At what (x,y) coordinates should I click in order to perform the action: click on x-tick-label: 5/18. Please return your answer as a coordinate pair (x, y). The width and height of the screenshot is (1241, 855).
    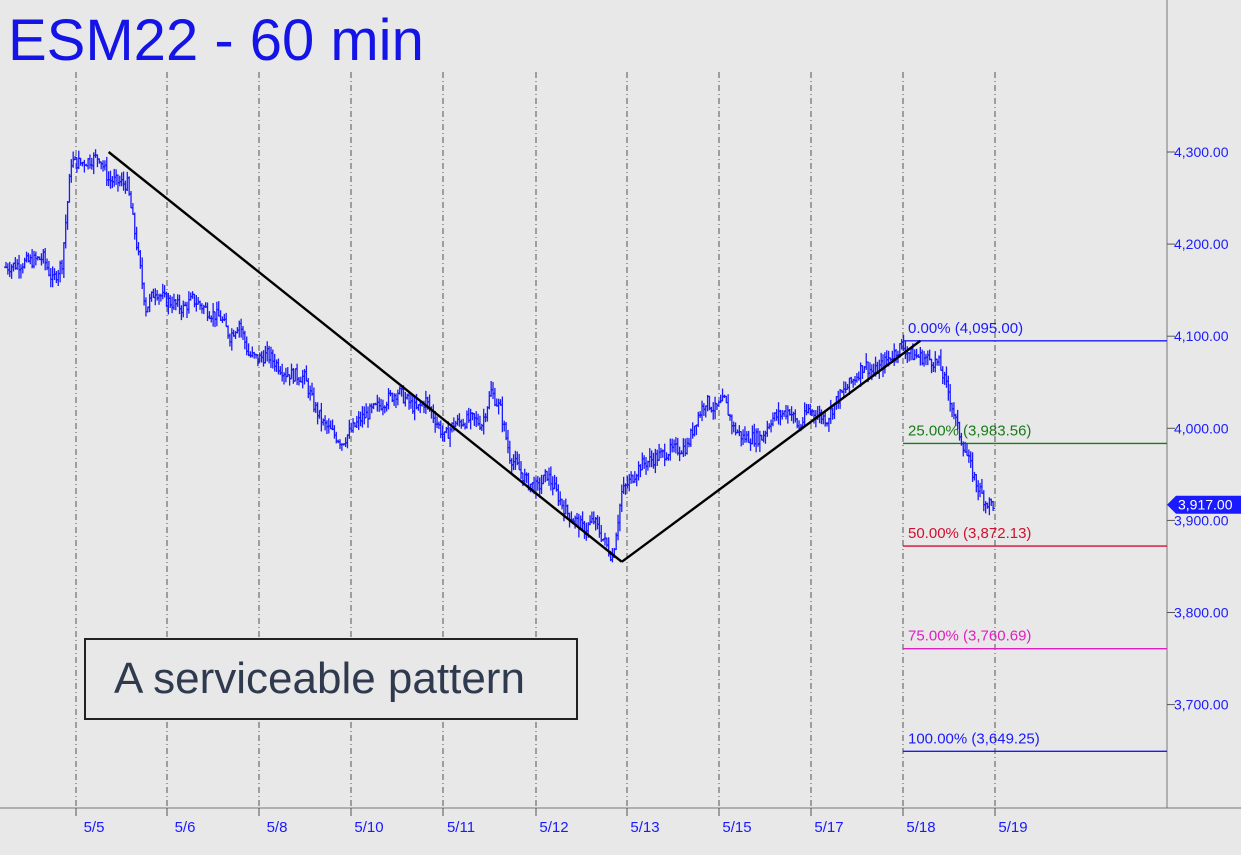
    Looking at the image, I should click on (920, 827).